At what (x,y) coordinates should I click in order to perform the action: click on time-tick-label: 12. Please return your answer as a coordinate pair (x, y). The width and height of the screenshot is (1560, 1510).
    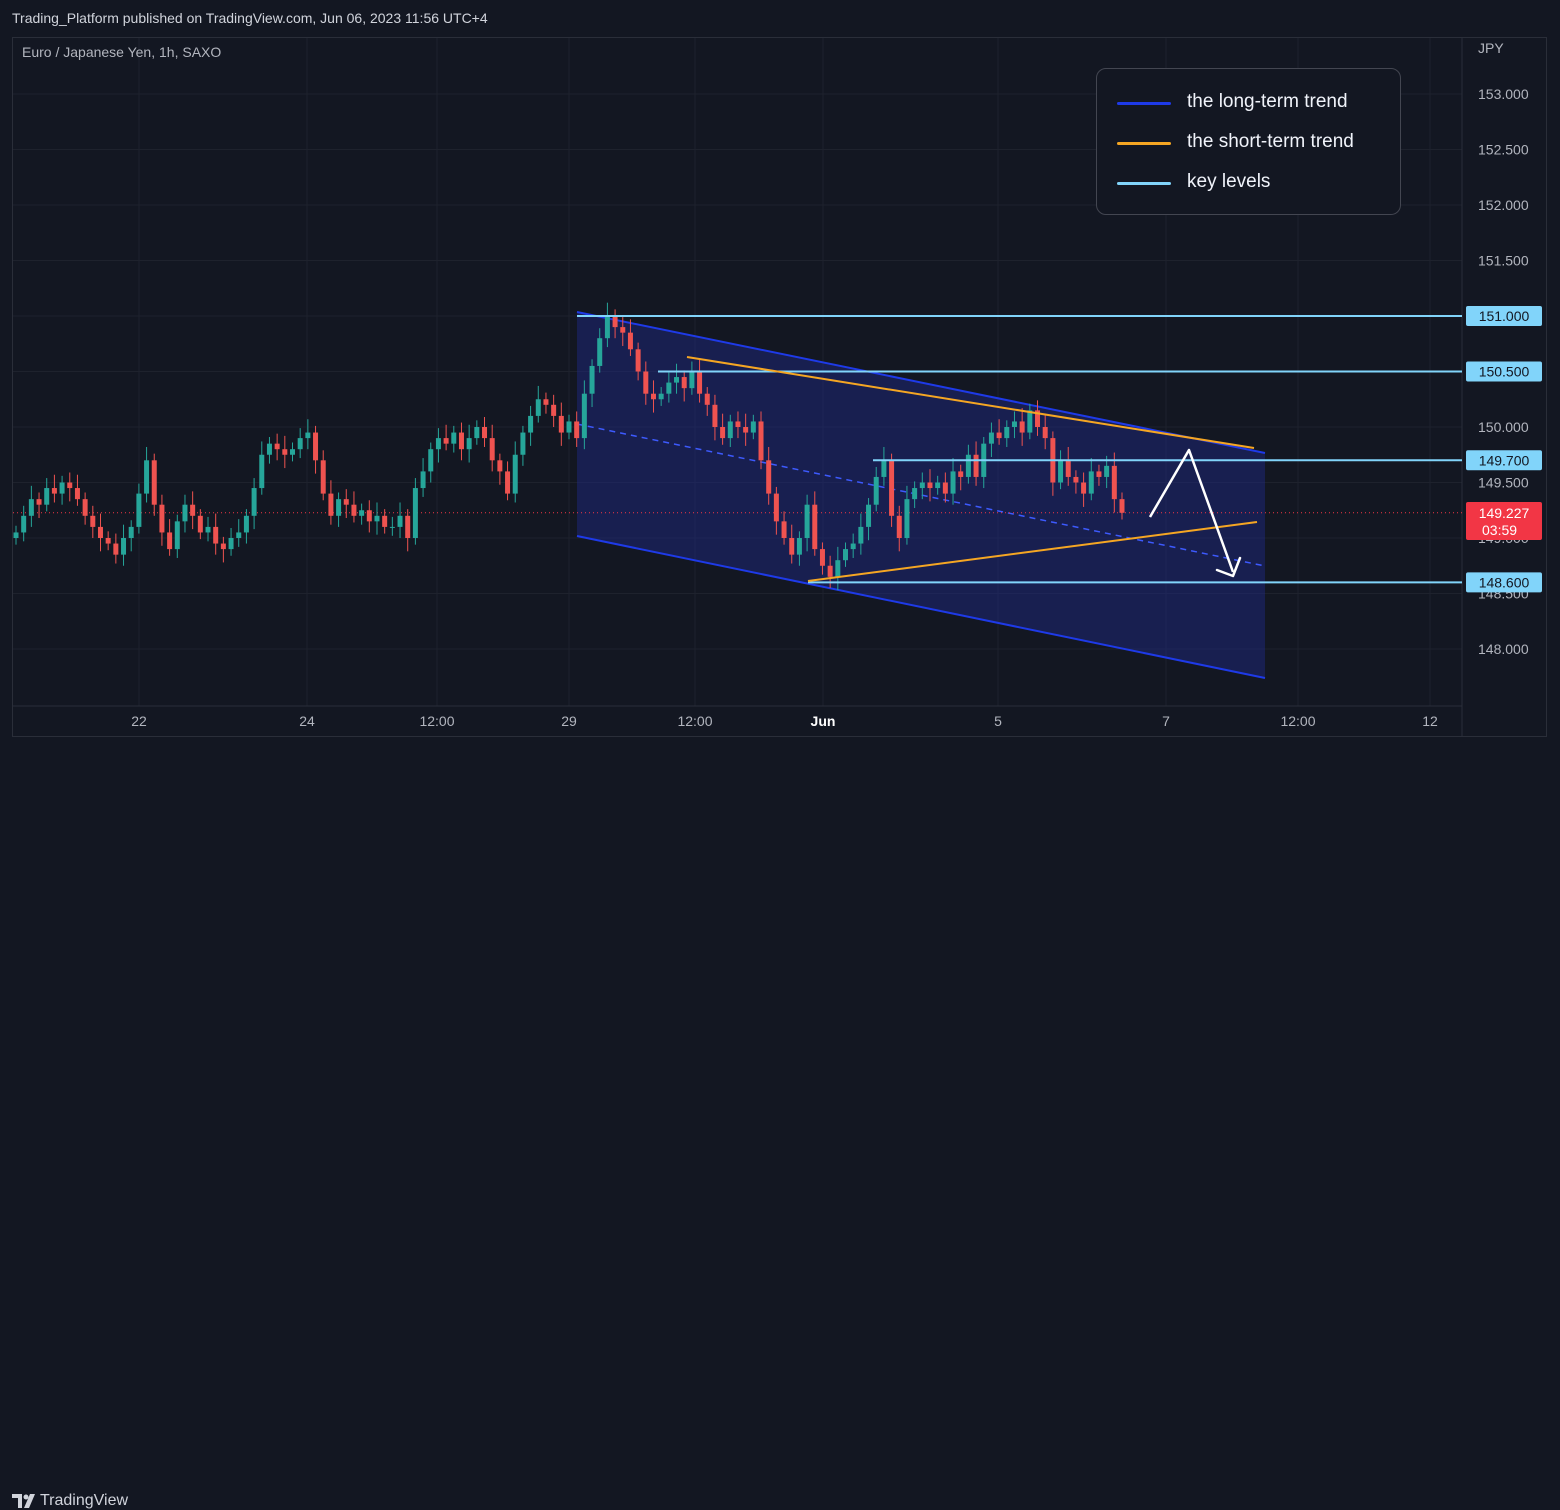
    Looking at the image, I should click on (1430, 721).